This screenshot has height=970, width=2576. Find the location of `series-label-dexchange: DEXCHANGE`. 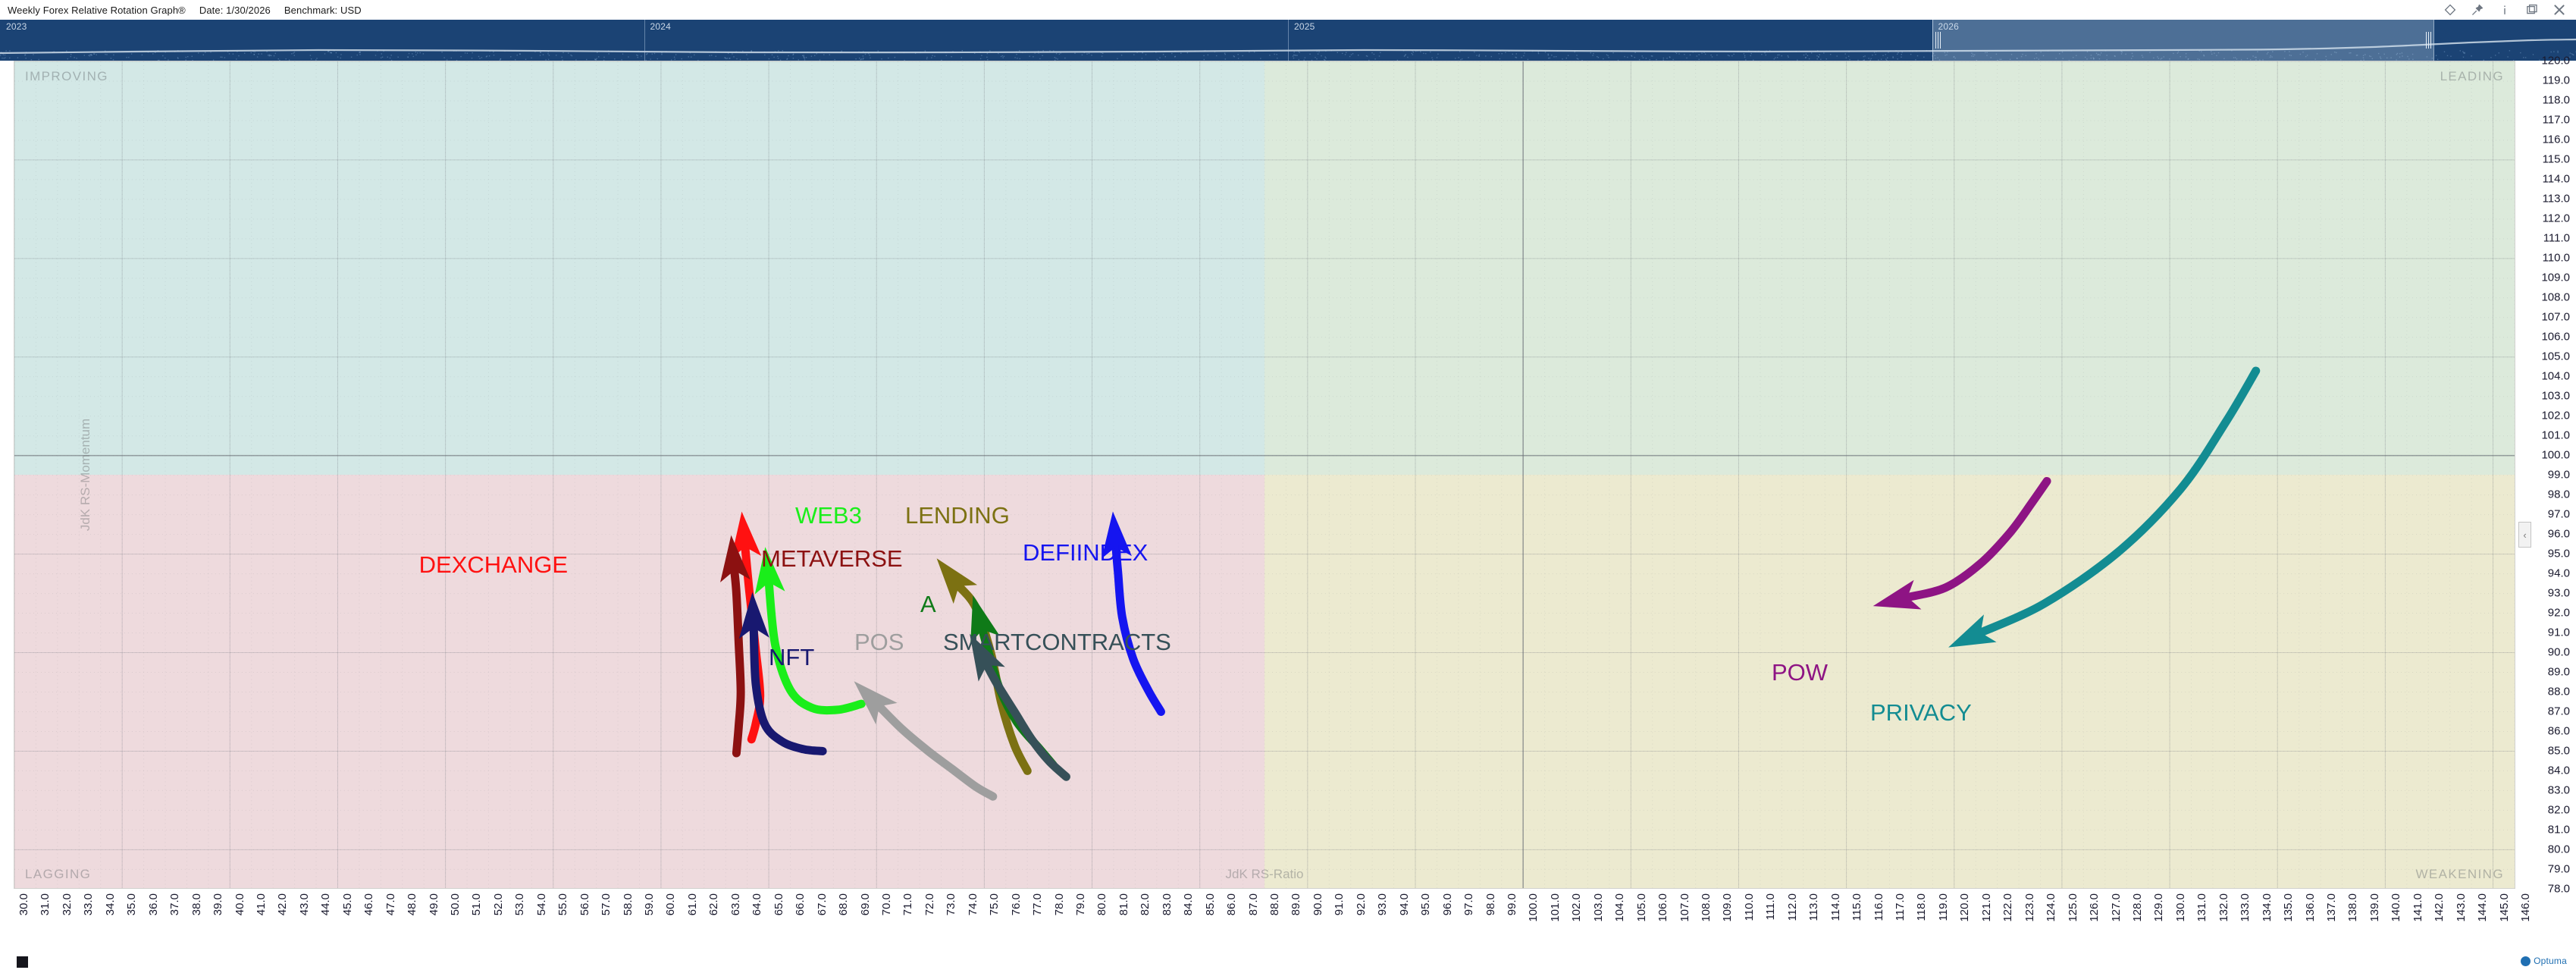

series-label-dexchange: DEXCHANGE is located at coordinates (493, 564).